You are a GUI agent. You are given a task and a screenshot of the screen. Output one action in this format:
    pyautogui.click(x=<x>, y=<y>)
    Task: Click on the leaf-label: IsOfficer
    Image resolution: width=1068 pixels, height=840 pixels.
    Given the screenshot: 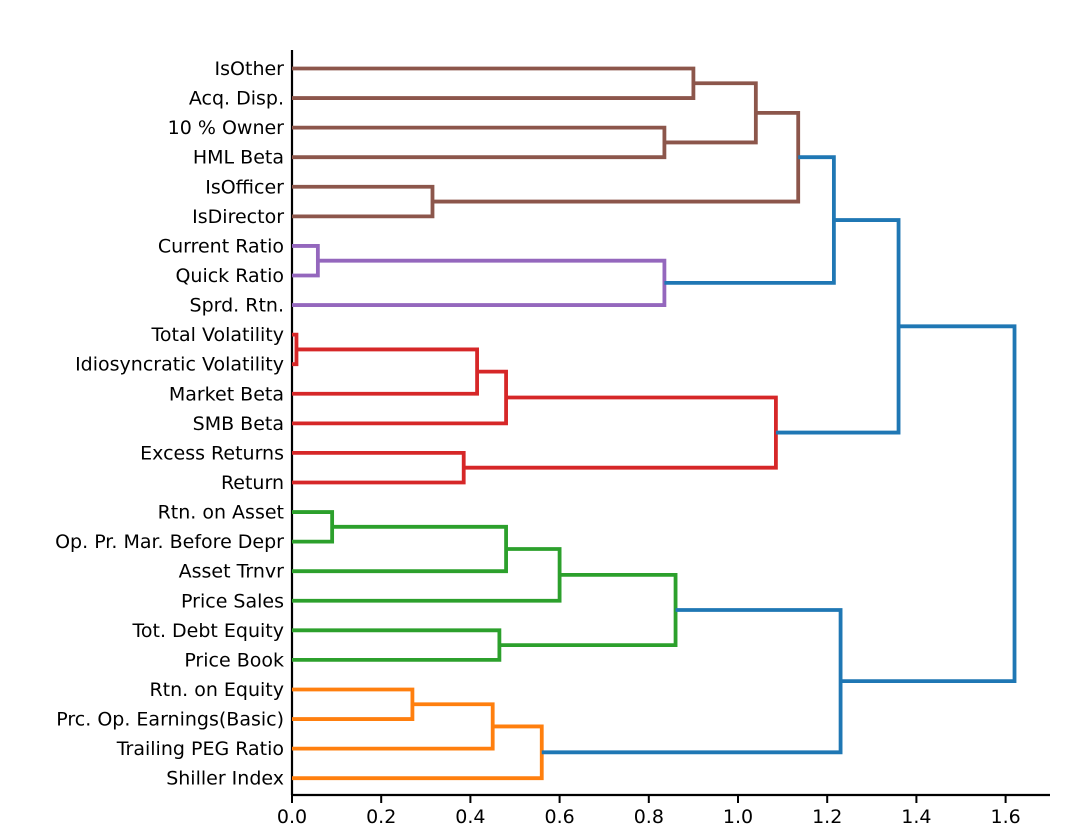 What is the action you would take?
    pyautogui.click(x=244, y=187)
    